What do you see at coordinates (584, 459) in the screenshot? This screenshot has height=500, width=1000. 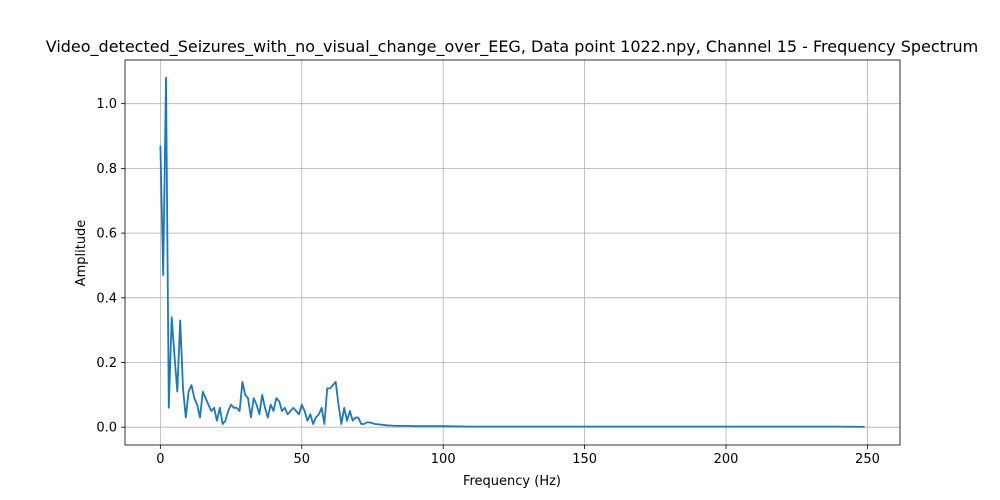 I see `x-tick-label: 150` at bounding box center [584, 459].